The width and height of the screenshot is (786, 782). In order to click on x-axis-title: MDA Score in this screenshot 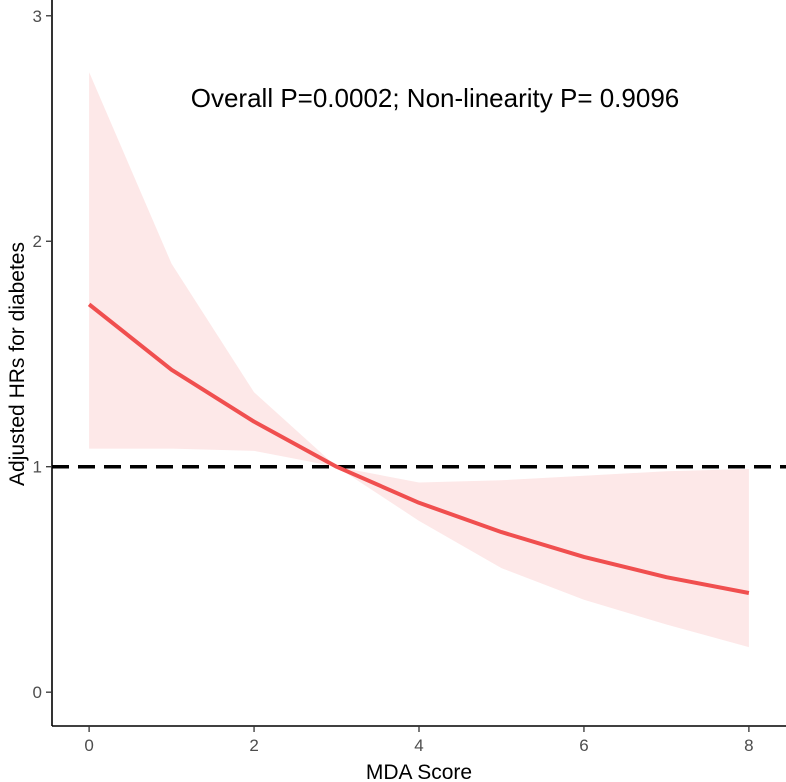, I will do `click(419, 771)`.